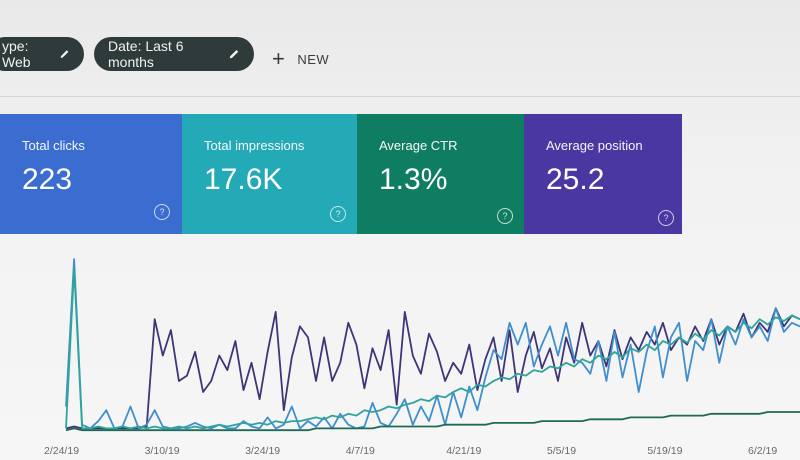  I want to click on x-tick-label: 5/19/19, so click(664, 451).